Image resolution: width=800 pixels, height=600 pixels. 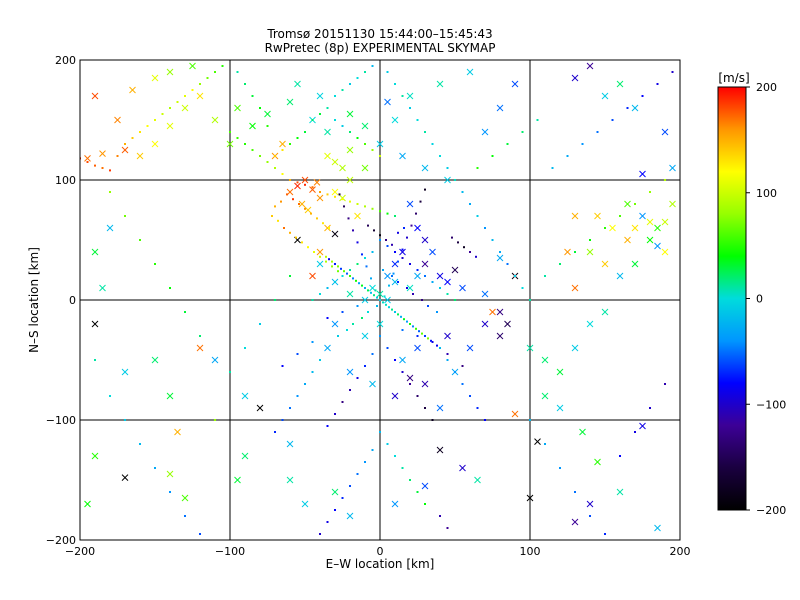 I want to click on colorbar-gradient, so click(x=732, y=298).